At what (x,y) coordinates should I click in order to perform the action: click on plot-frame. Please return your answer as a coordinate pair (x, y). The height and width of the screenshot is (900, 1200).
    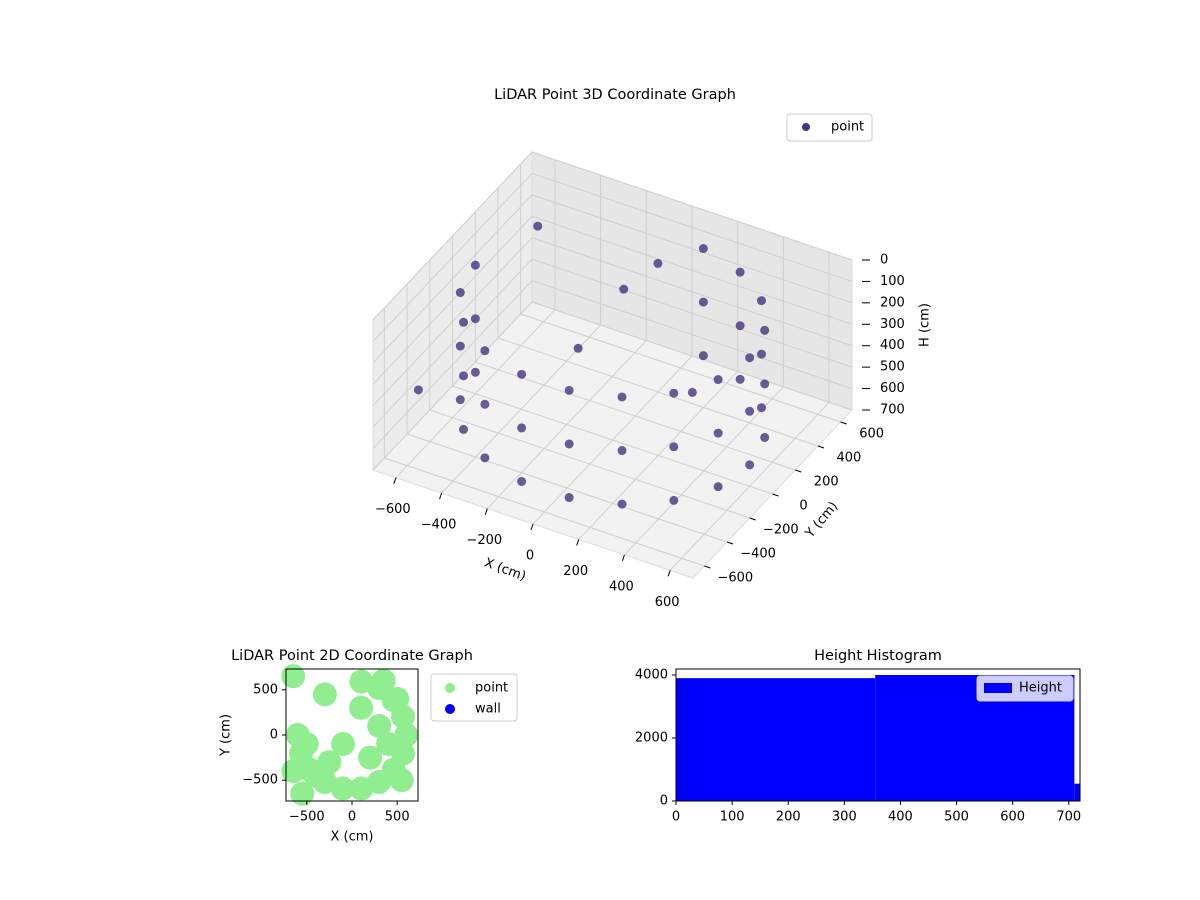
    Looking at the image, I should click on (878, 735).